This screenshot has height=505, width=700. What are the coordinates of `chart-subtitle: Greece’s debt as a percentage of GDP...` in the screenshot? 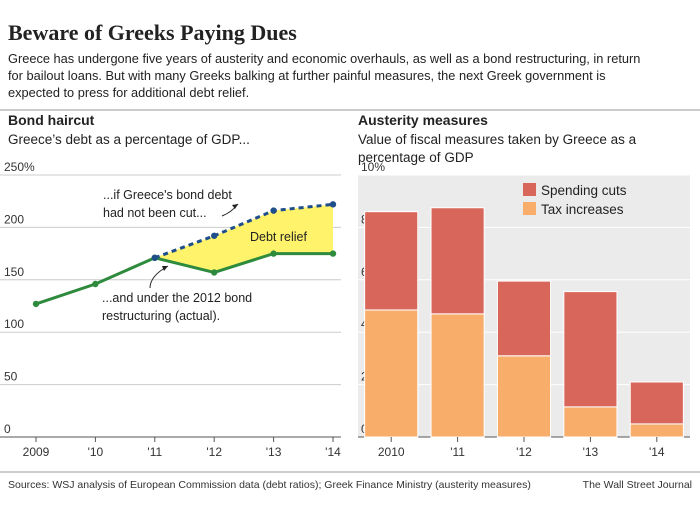 It's located at (129, 139).